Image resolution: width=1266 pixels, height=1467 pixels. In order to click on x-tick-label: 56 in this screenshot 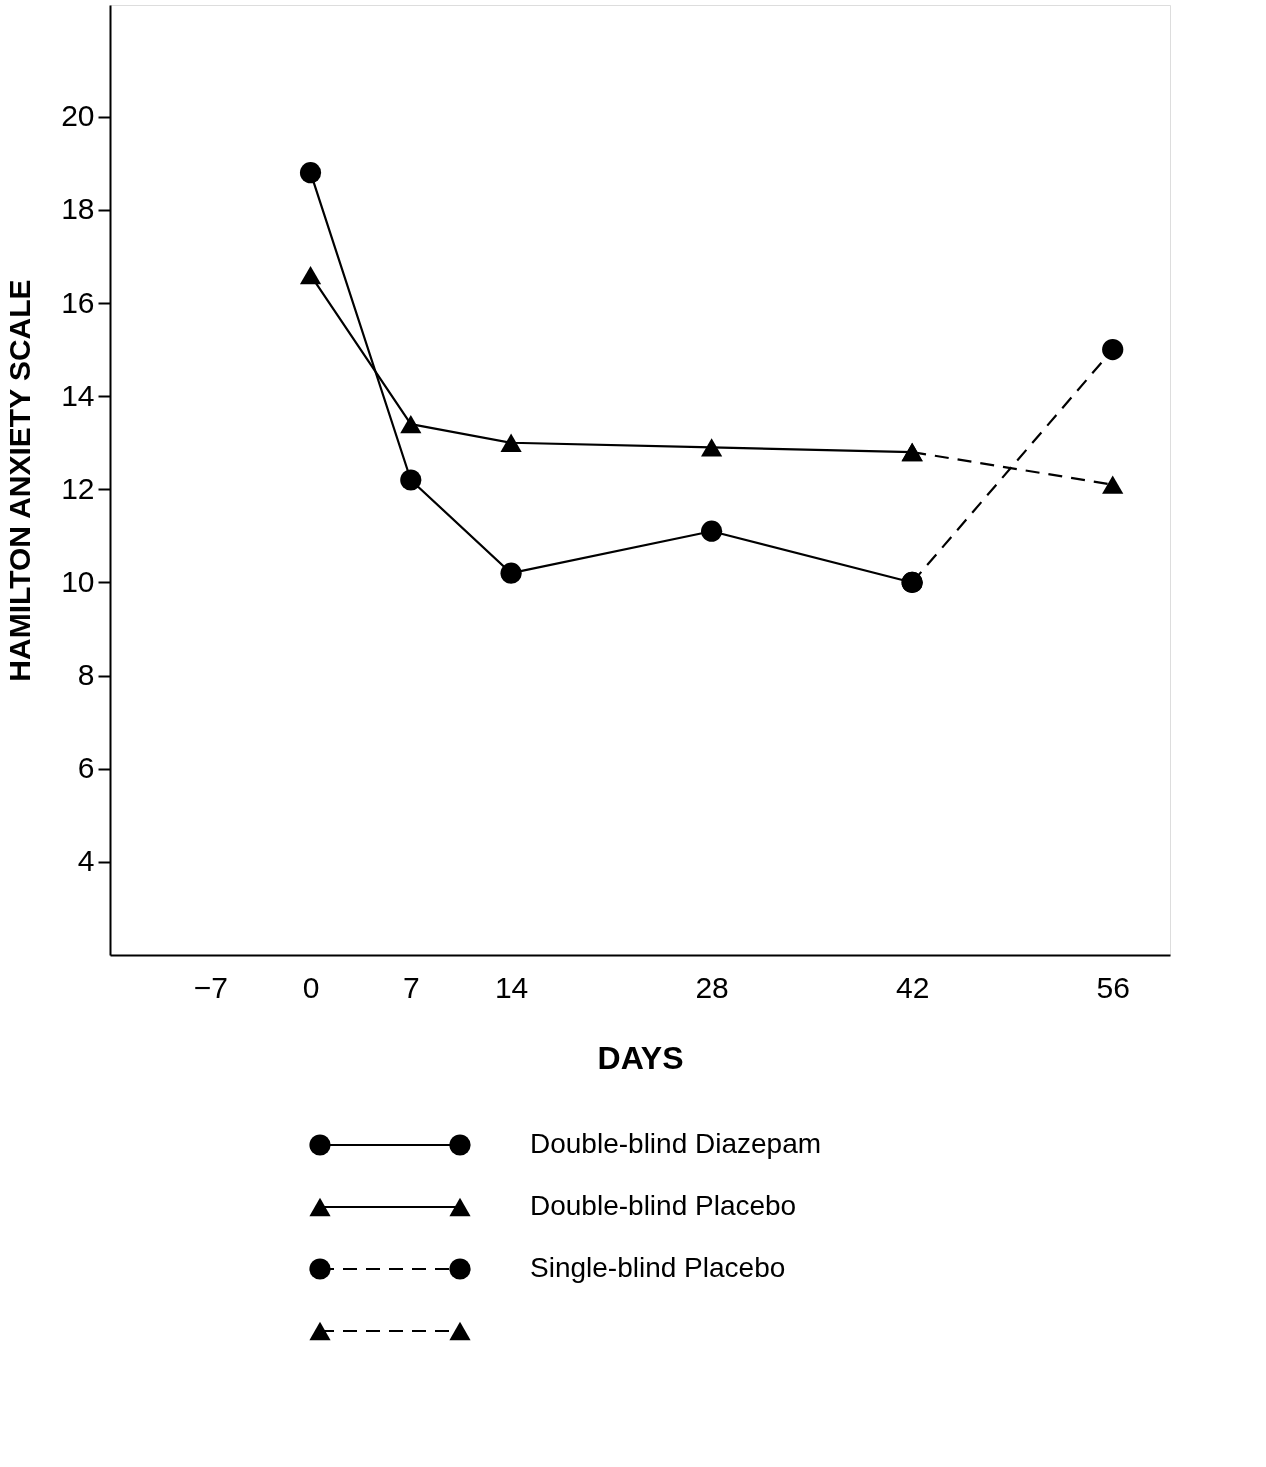, I will do `click(1113, 987)`.